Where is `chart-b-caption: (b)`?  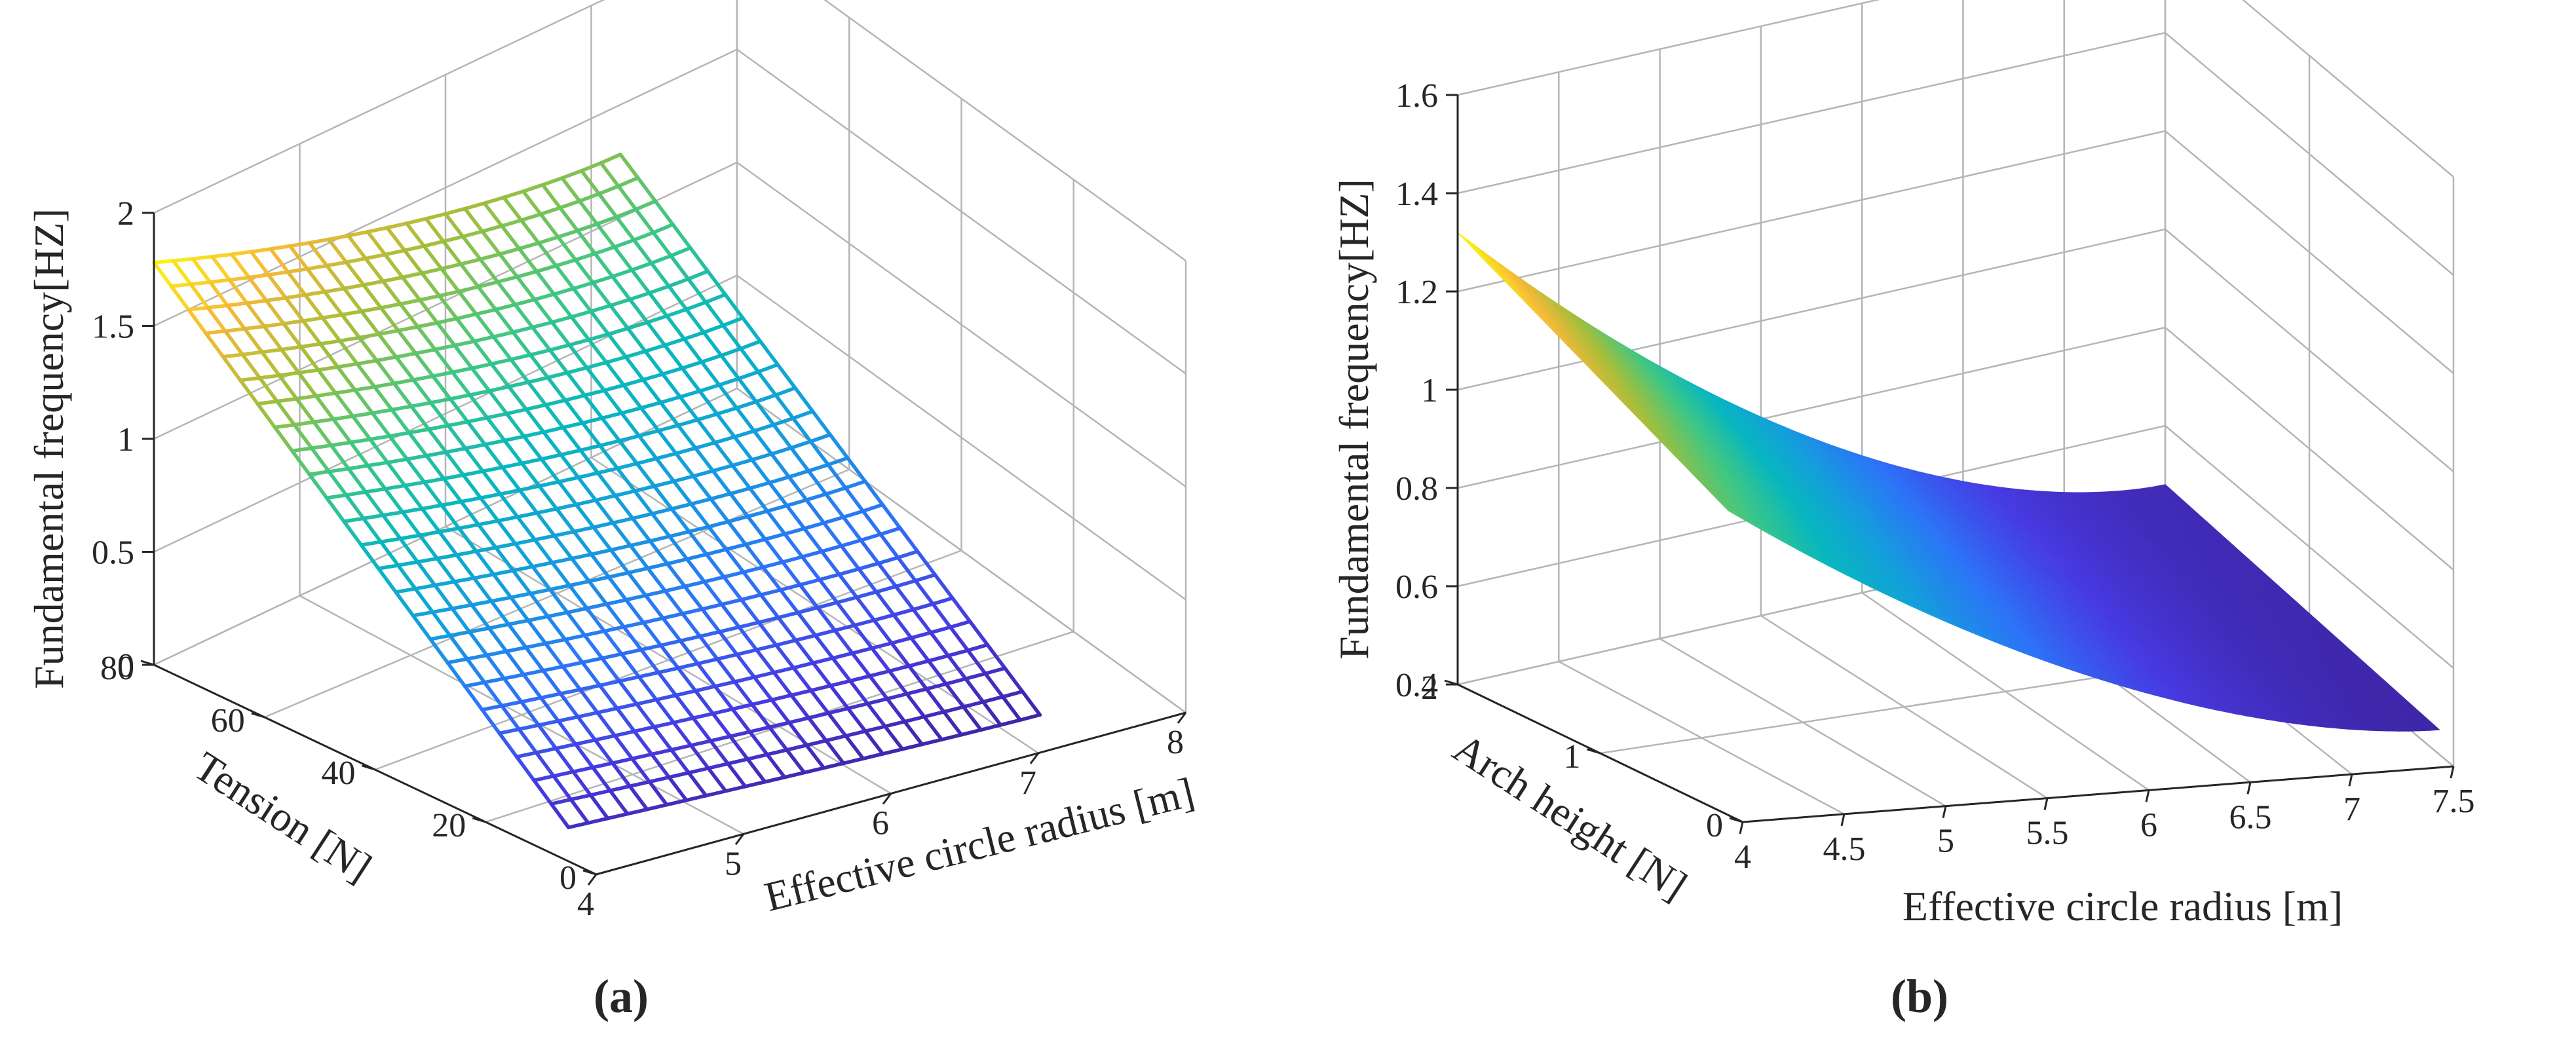
chart-b-caption: (b) is located at coordinates (1920, 996).